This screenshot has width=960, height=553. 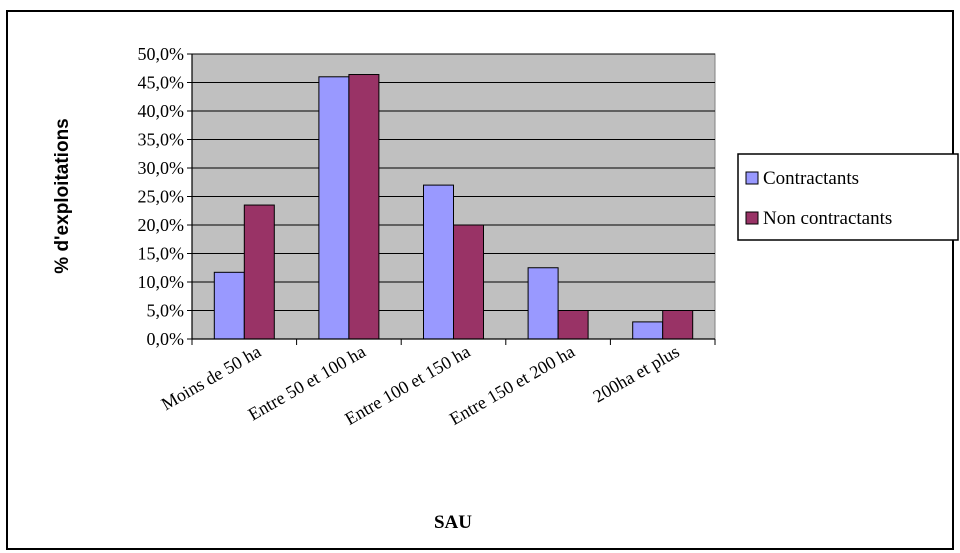 What do you see at coordinates (752, 178) in the screenshot?
I see `legend-swatch-contractants` at bounding box center [752, 178].